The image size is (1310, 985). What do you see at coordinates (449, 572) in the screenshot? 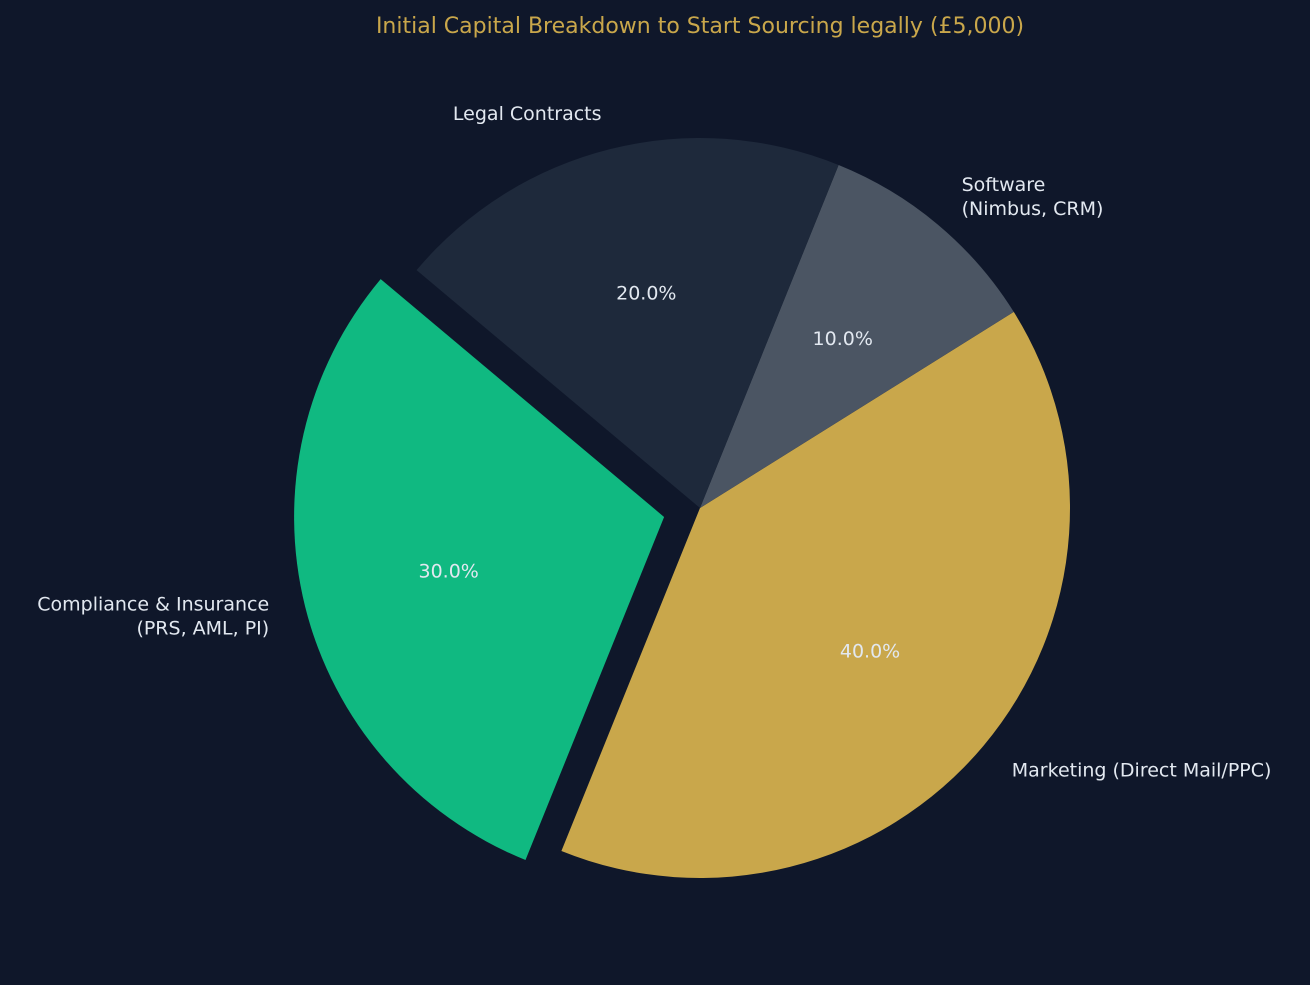
I see `slice-percent-label: 30.0%` at bounding box center [449, 572].